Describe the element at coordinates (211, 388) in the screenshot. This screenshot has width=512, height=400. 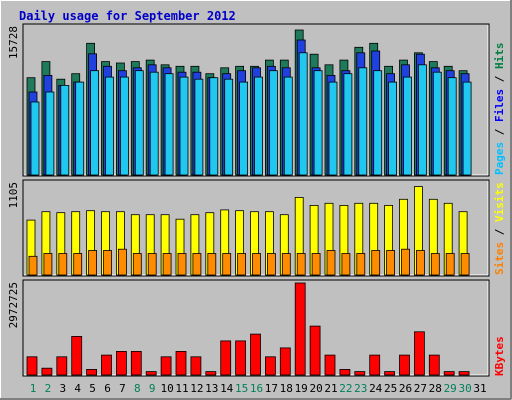
I see `x-tick-label-day-13: 13` at that location.